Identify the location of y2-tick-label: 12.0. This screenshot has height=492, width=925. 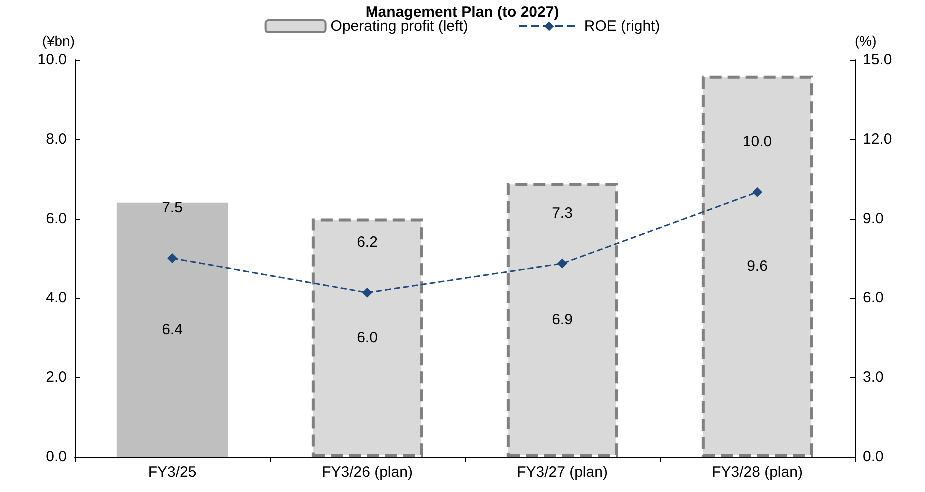
(877, 139).